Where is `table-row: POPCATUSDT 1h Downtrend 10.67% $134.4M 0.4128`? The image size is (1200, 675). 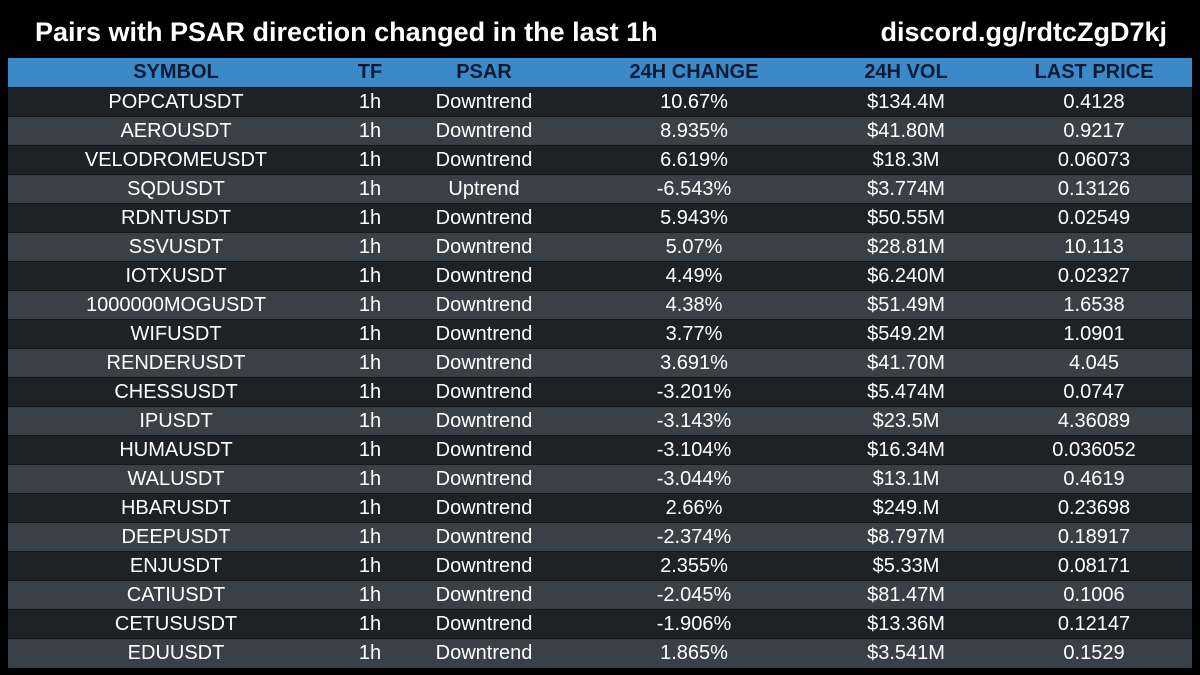 table-row: POPCATUSDT 1h Downtrend 10.67% $134.4M 0.4128 is located at coordinates (600, 102).